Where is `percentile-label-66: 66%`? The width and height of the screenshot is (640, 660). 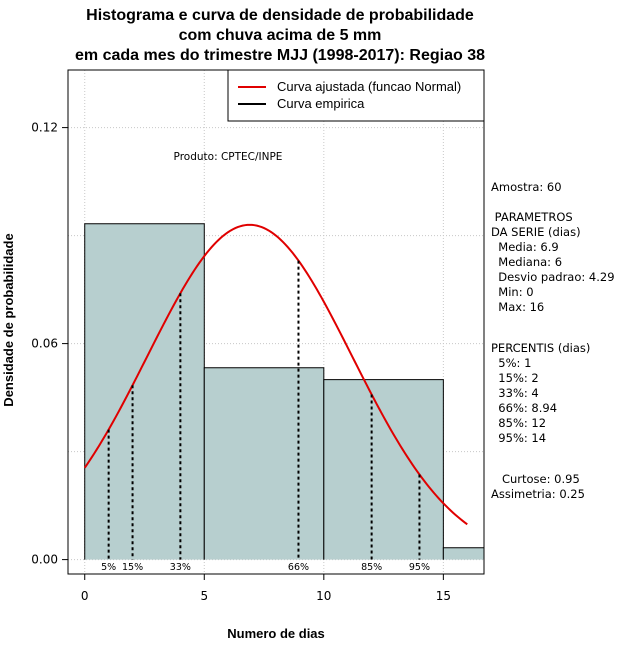
percentile-label-66: 66% is located at coordinates (298, 567).